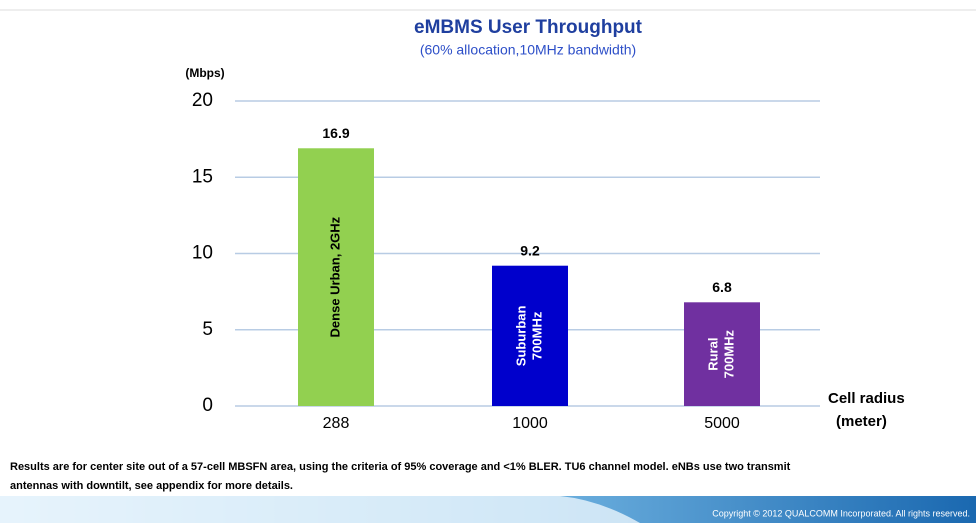 This screenshot has height=523, width=976. What do you see at coordinates (722, 423) in the screenshot?
I see `x-tick-label: 5000` at bounding box center [722, 423].